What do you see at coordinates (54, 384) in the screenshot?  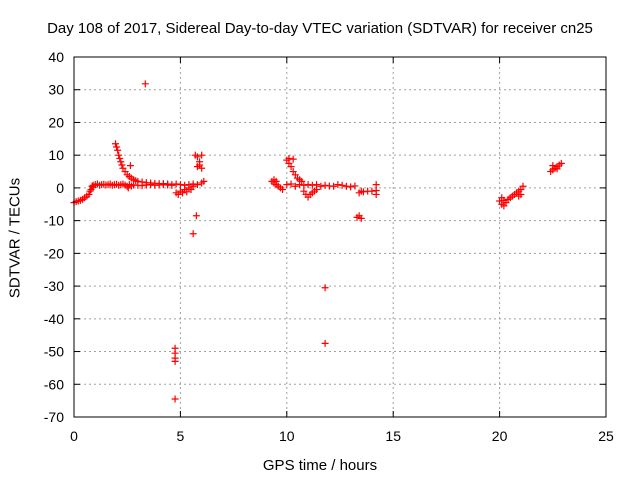 I see `y-tick-label: -60` at bounding box center [54, 384].